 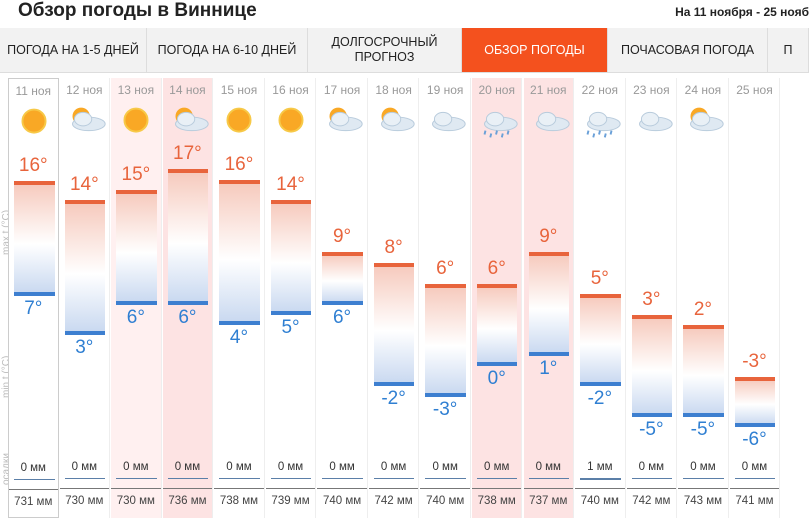 I want to click on date: 25 ноя, so click(x=754, y=90).